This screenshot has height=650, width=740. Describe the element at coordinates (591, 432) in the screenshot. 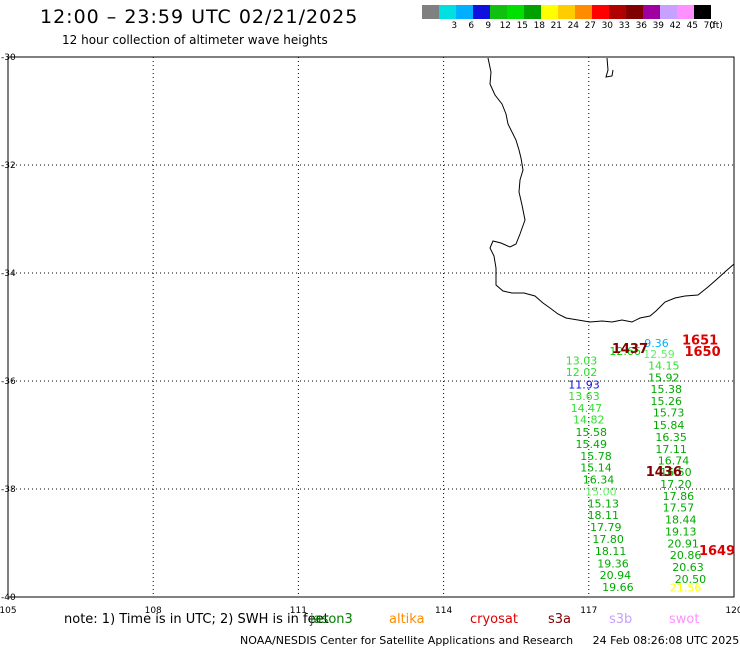

I see `wave-height-value: 15.58` at that location.